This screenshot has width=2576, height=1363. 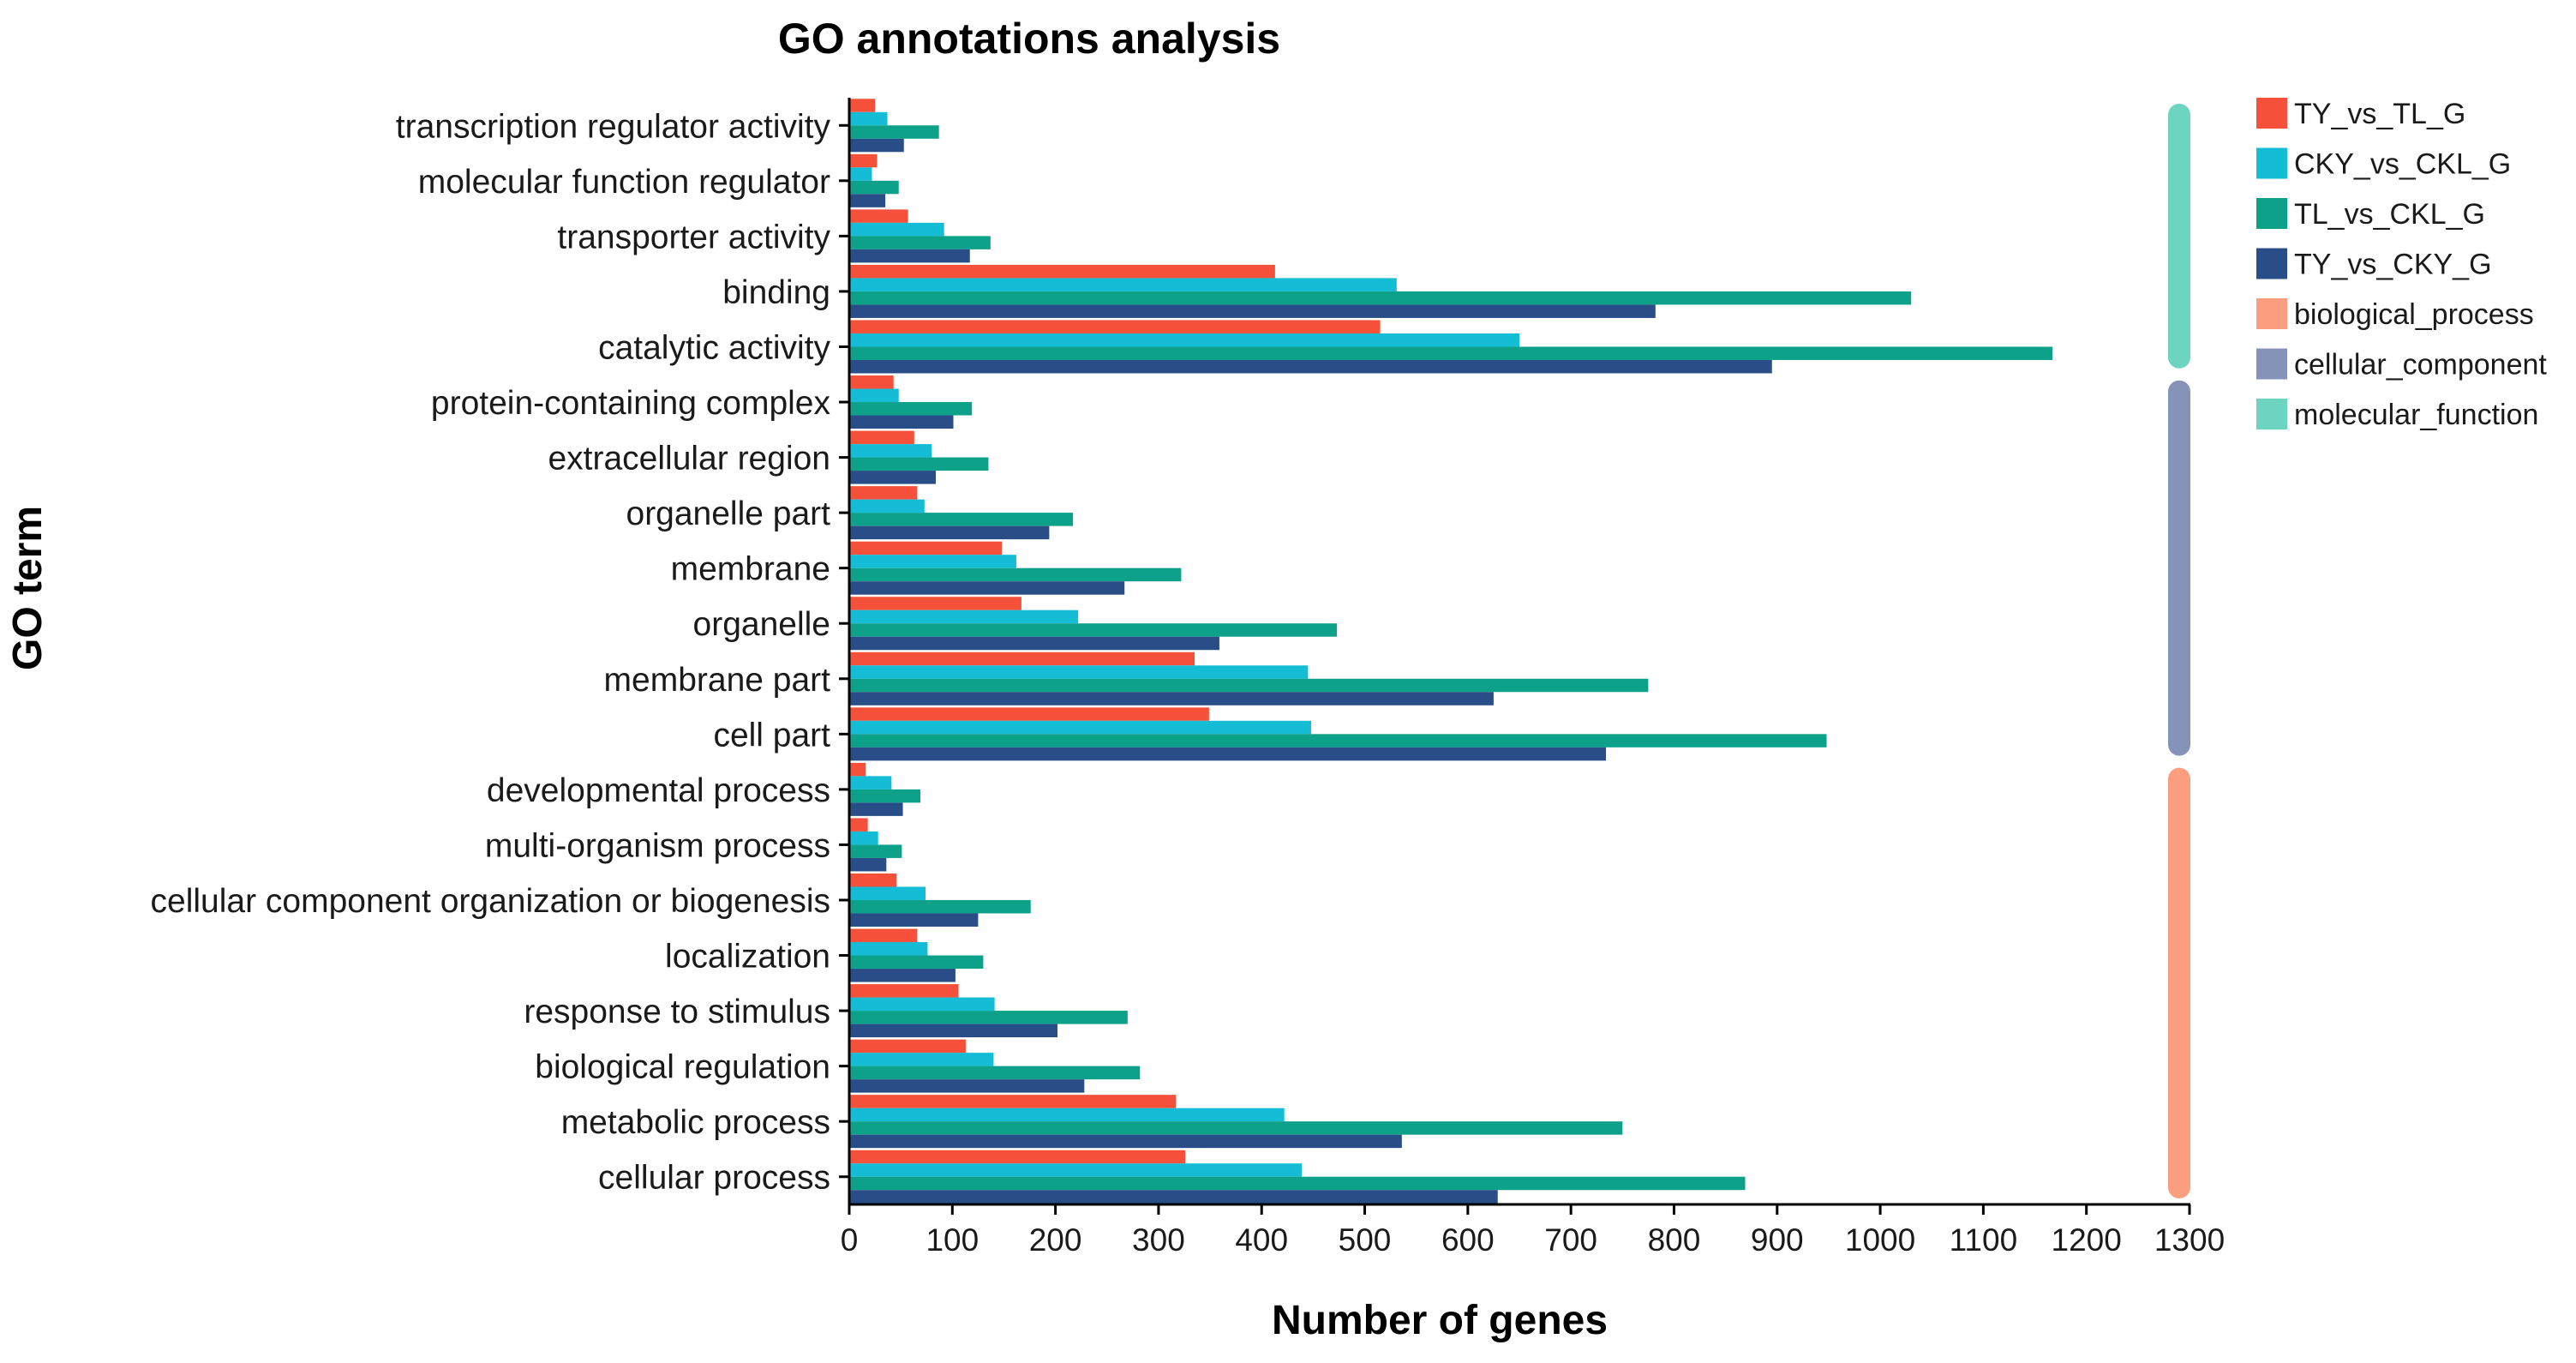 What do you see at coordinates (747, 957) in the screenshot?
I see `category-label: localization` at bounding box center [747, 957].